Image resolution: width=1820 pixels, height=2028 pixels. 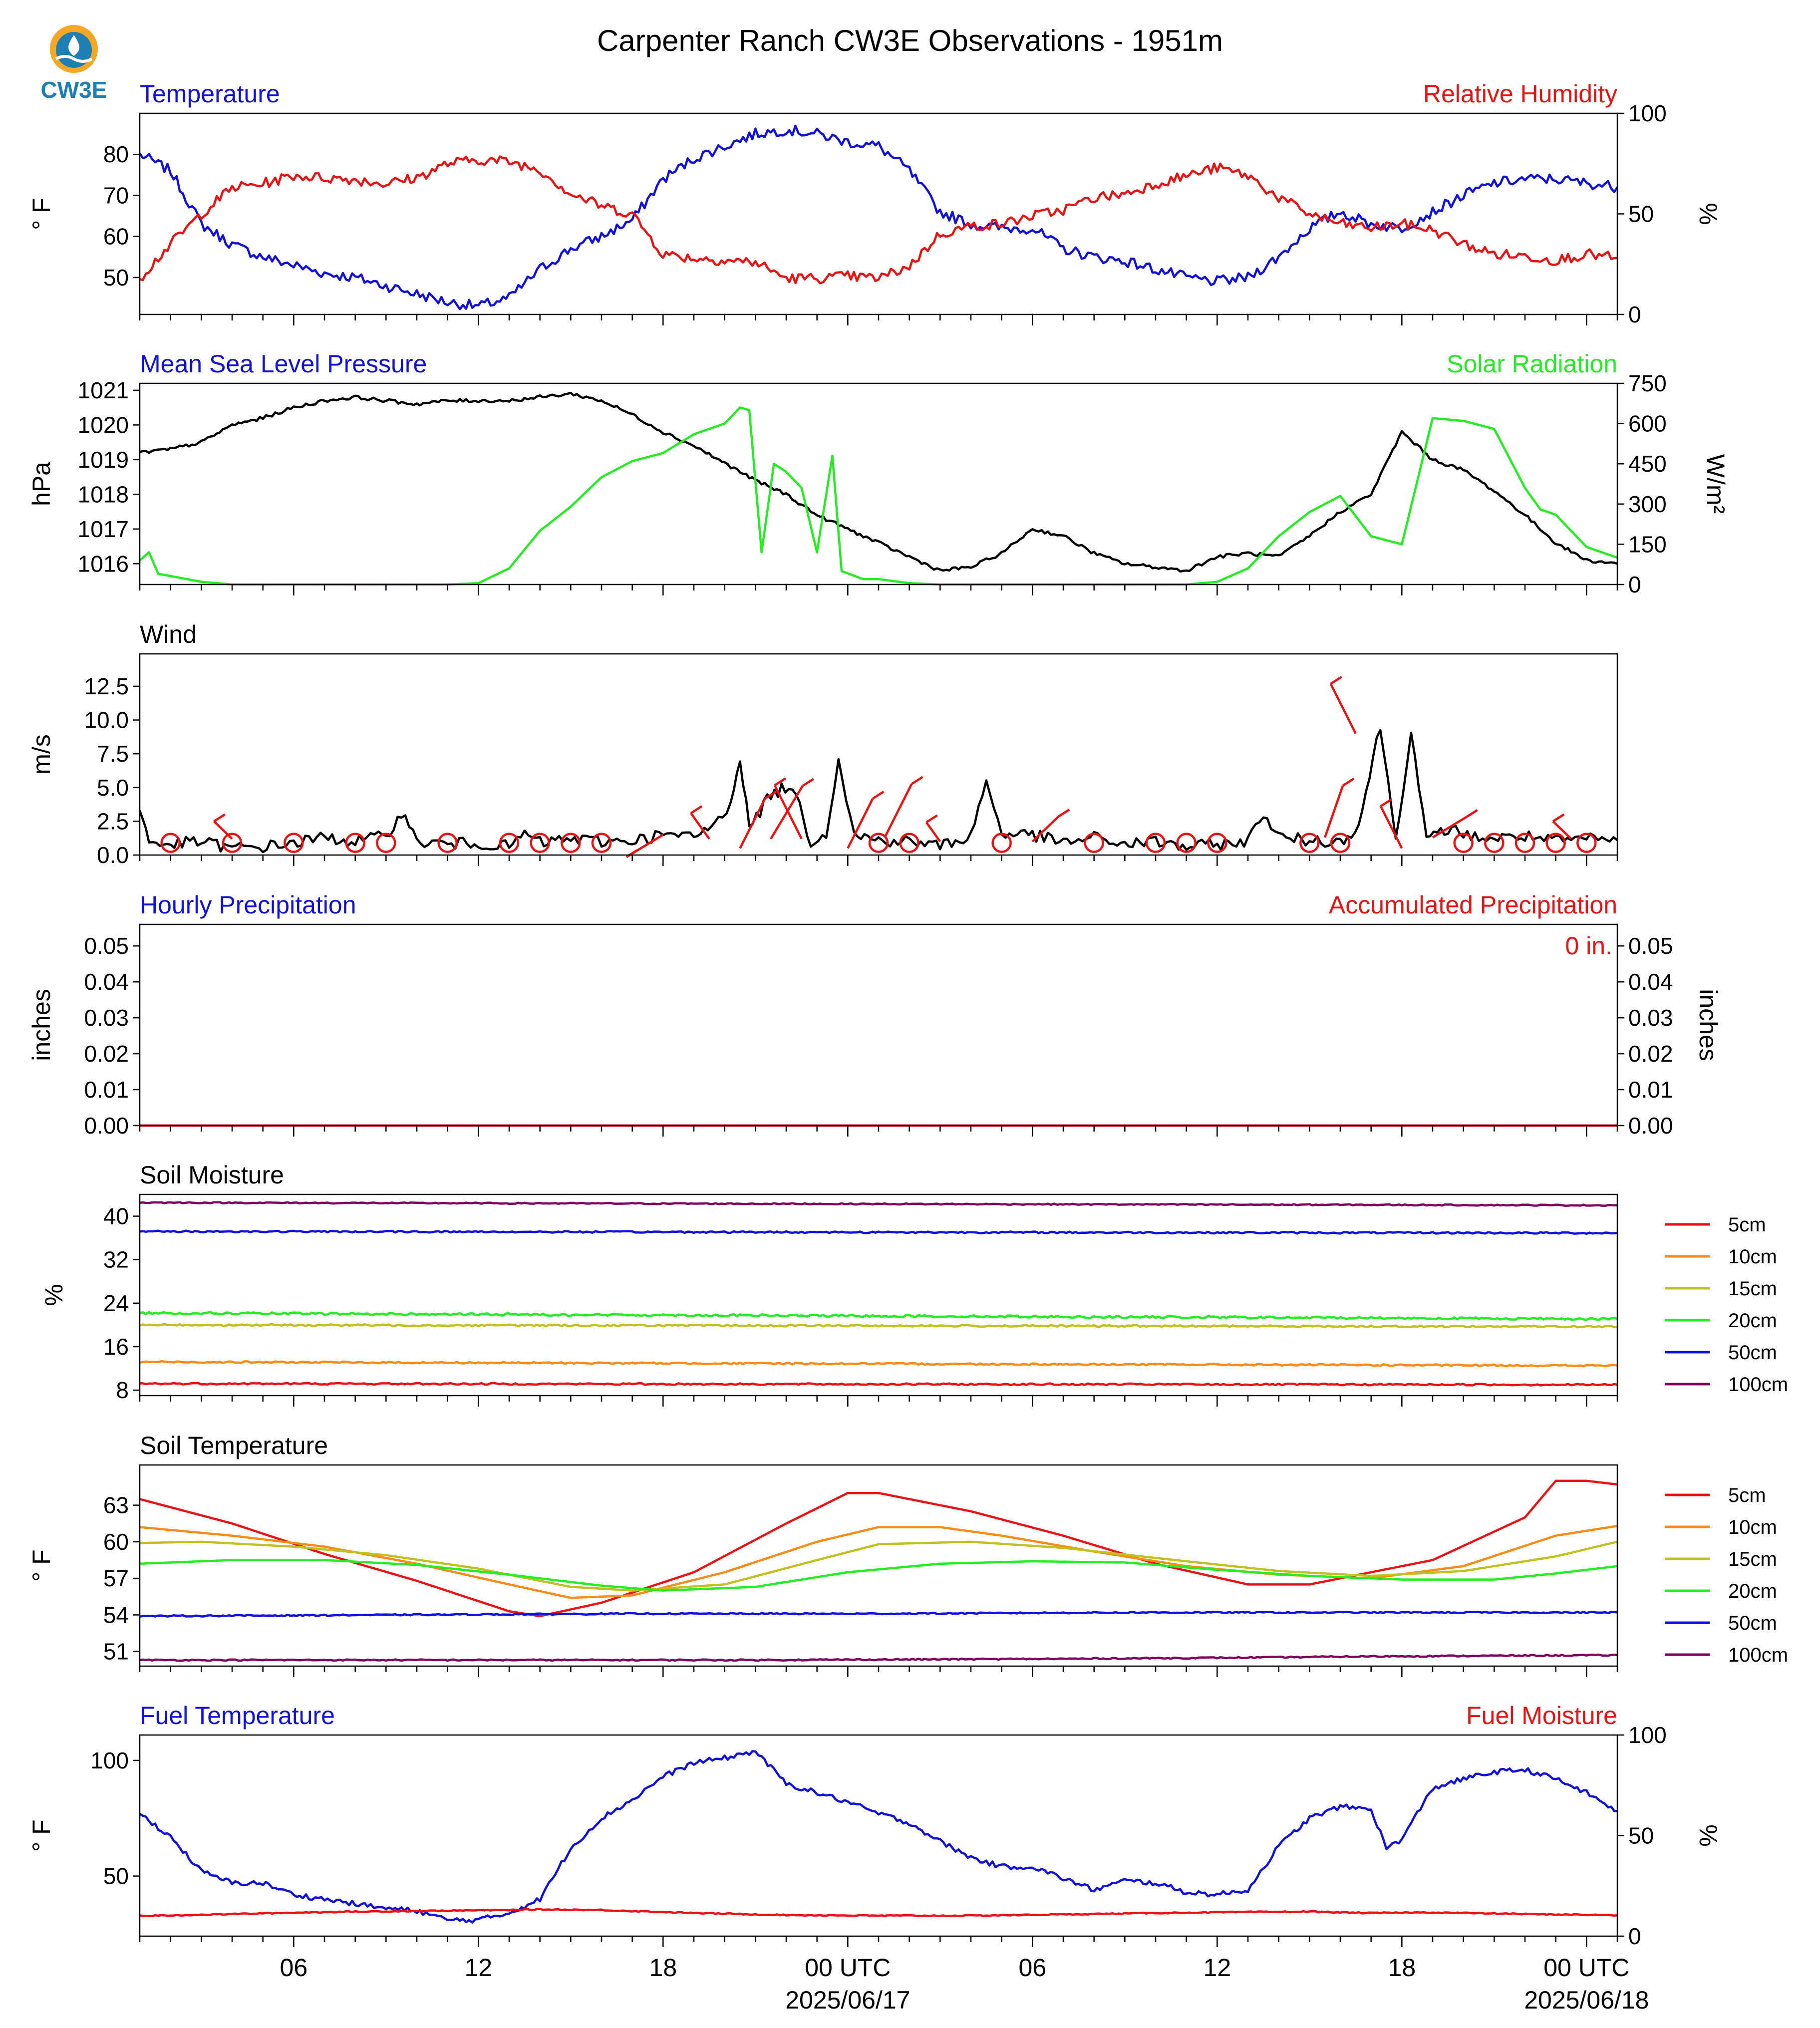 I want to click on y-tick-label: 60, so click(x=116, y=237).